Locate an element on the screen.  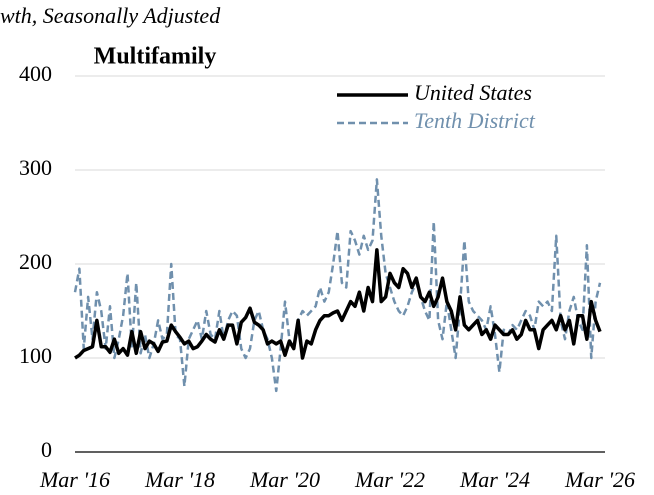
y-tick-label: 0 is located at coordinates (46, 449).